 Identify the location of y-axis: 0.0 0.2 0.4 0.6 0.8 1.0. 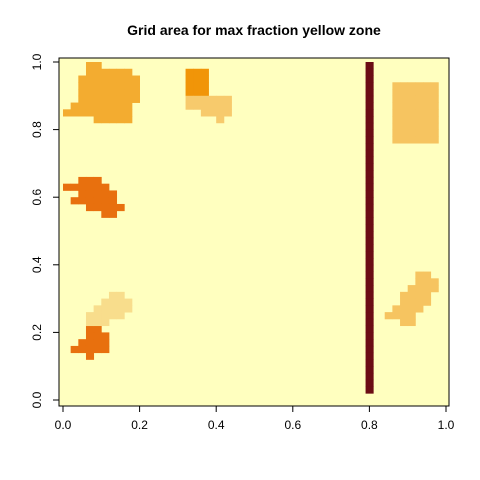
(45, 230).